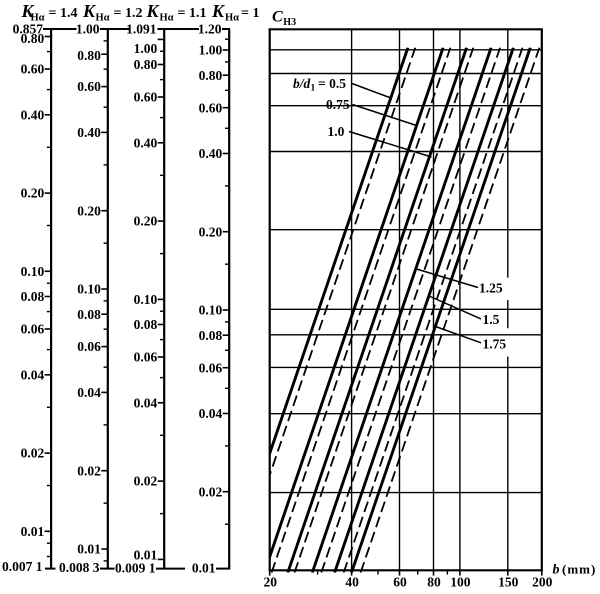  I want to click on svg-text: 0.009 1, so click(135, 568).